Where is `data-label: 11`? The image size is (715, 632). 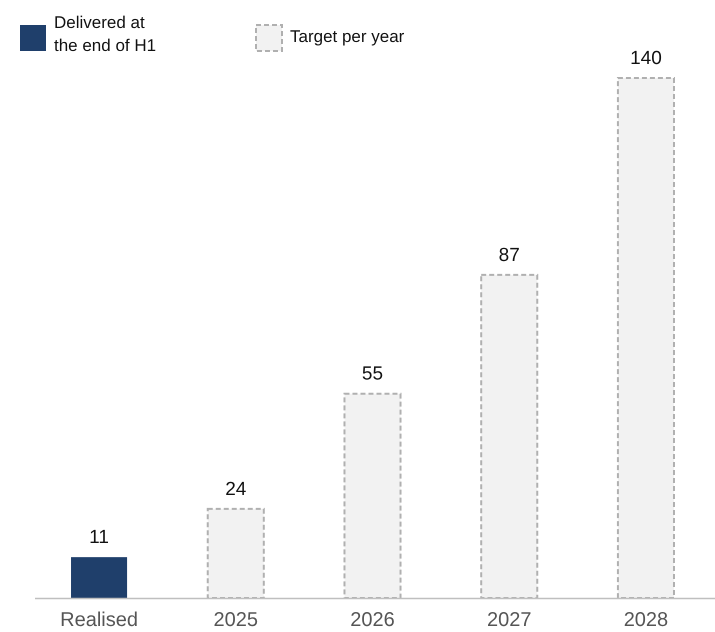
data-label: 11 is located at coordinates (99, 537).